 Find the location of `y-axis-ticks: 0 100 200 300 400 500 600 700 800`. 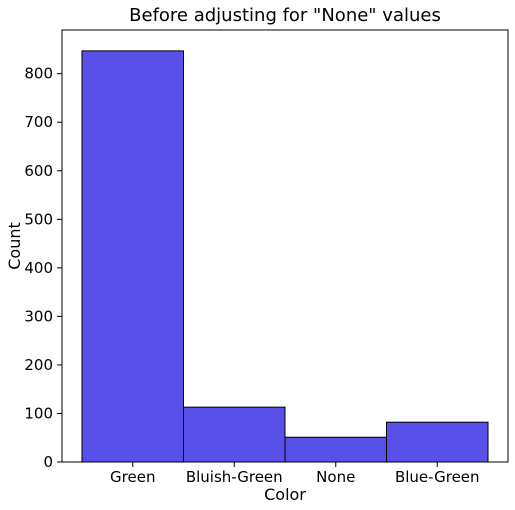

y-axis-ticks: 0 100 200 300 400 500 600 700 800 is located at coordinates (43, 268).